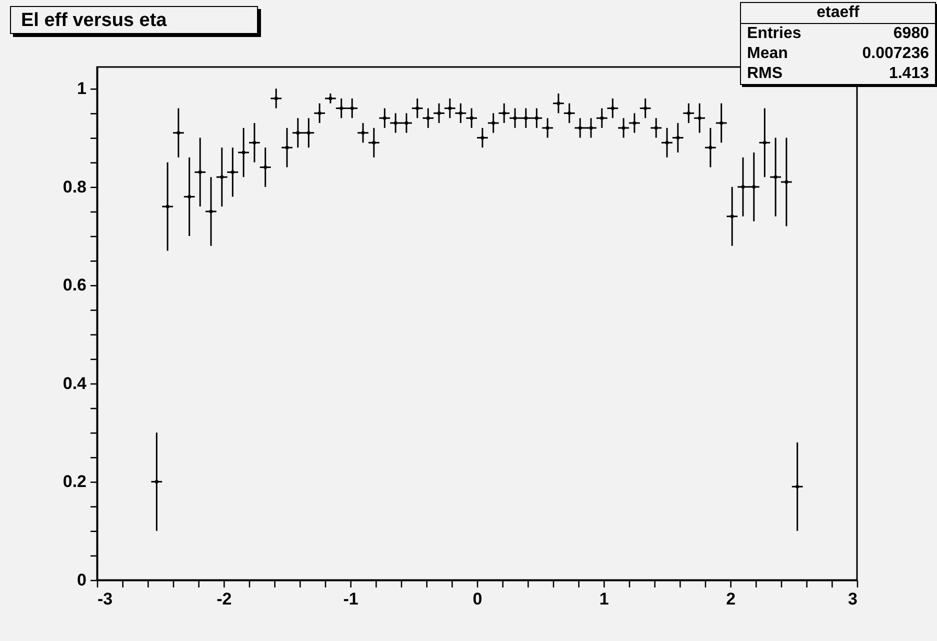 This screenshot has height=641, width=937. What do you see at coordinates (838, 13) in the screenshot?
I see `text: etaeff` at bounding box center [838, 13].